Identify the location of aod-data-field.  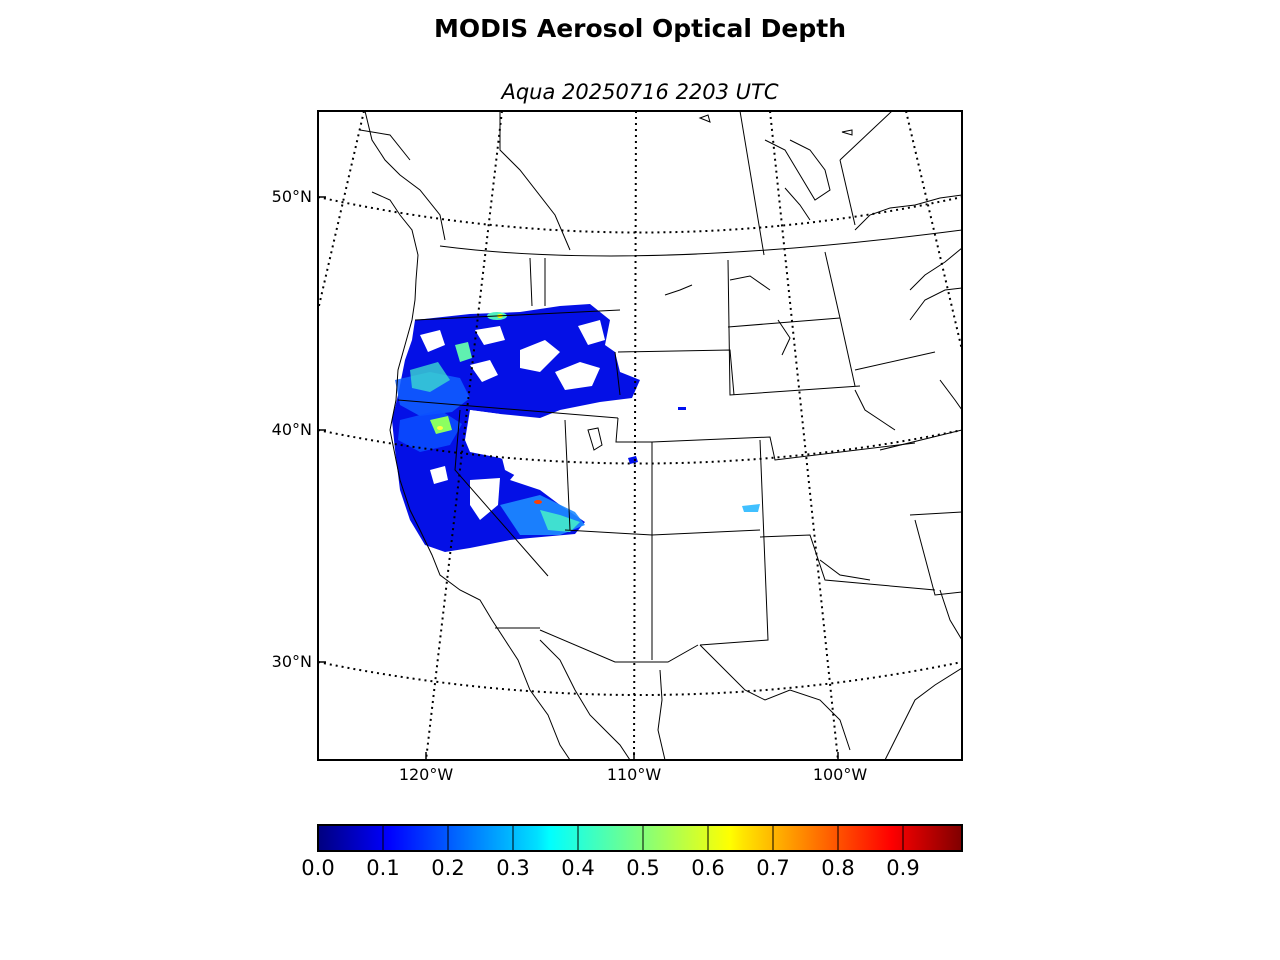
(576, 428).